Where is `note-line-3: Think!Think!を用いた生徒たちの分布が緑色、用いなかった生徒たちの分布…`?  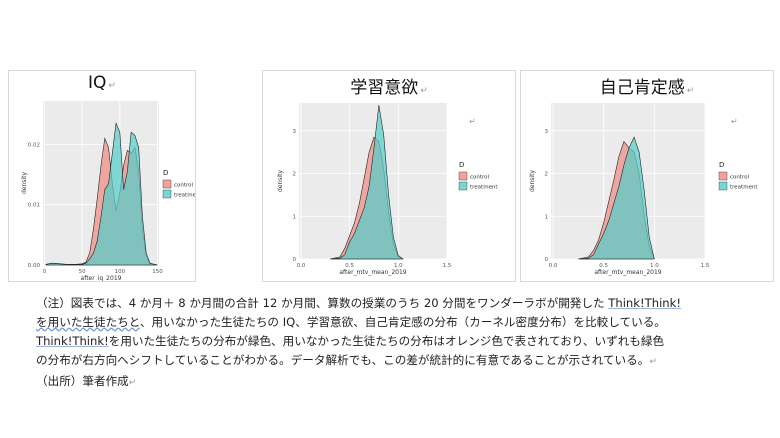 note-line-3: Think!Think!を用いた生徒たちの分布が緑色、用いなかった生徒たちの分布… is located at coordinates (350, 341).